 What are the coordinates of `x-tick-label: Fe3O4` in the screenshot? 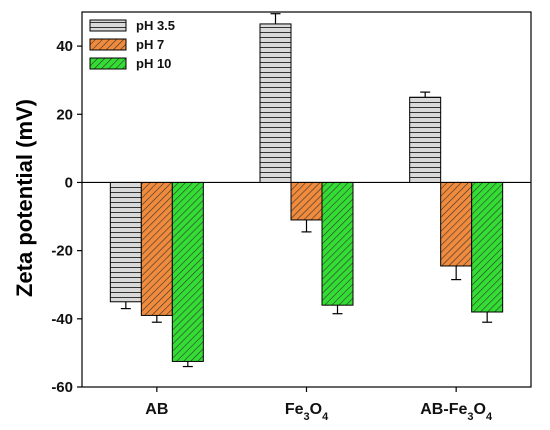 It's located at (307, 412).